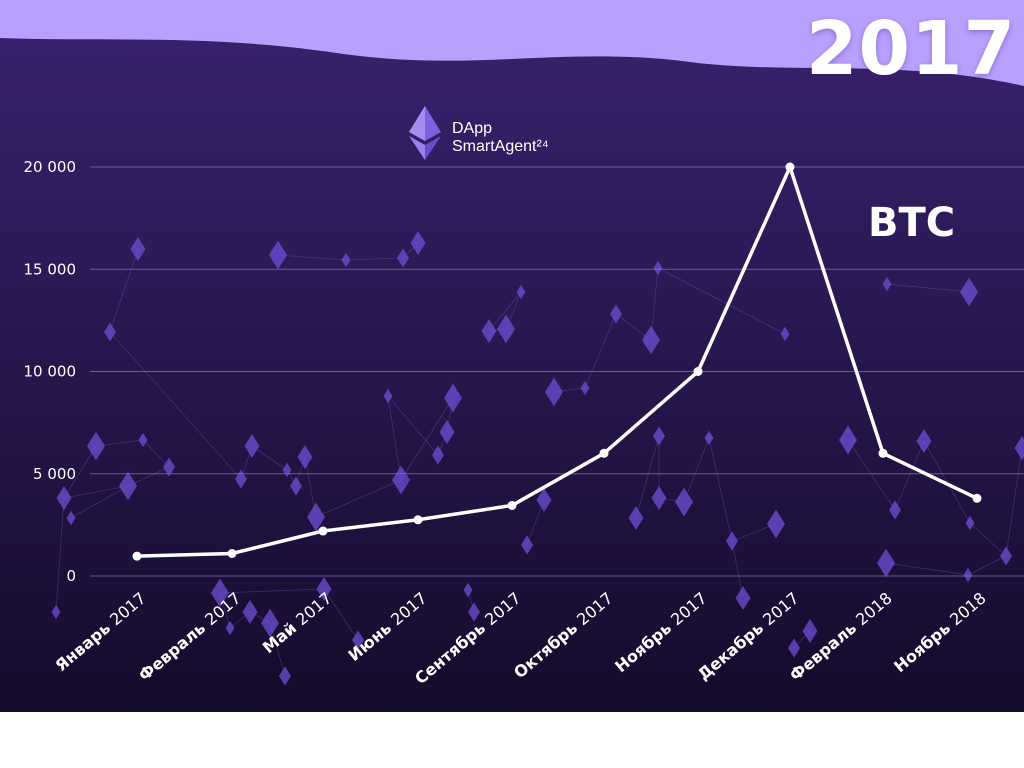 Image resolution: width=1024 pixels, height=768 pixels. What do you see at coordinates (911, 49) in the screenshot?
I see `year-title: 2017` at bounding box center [911, 49].